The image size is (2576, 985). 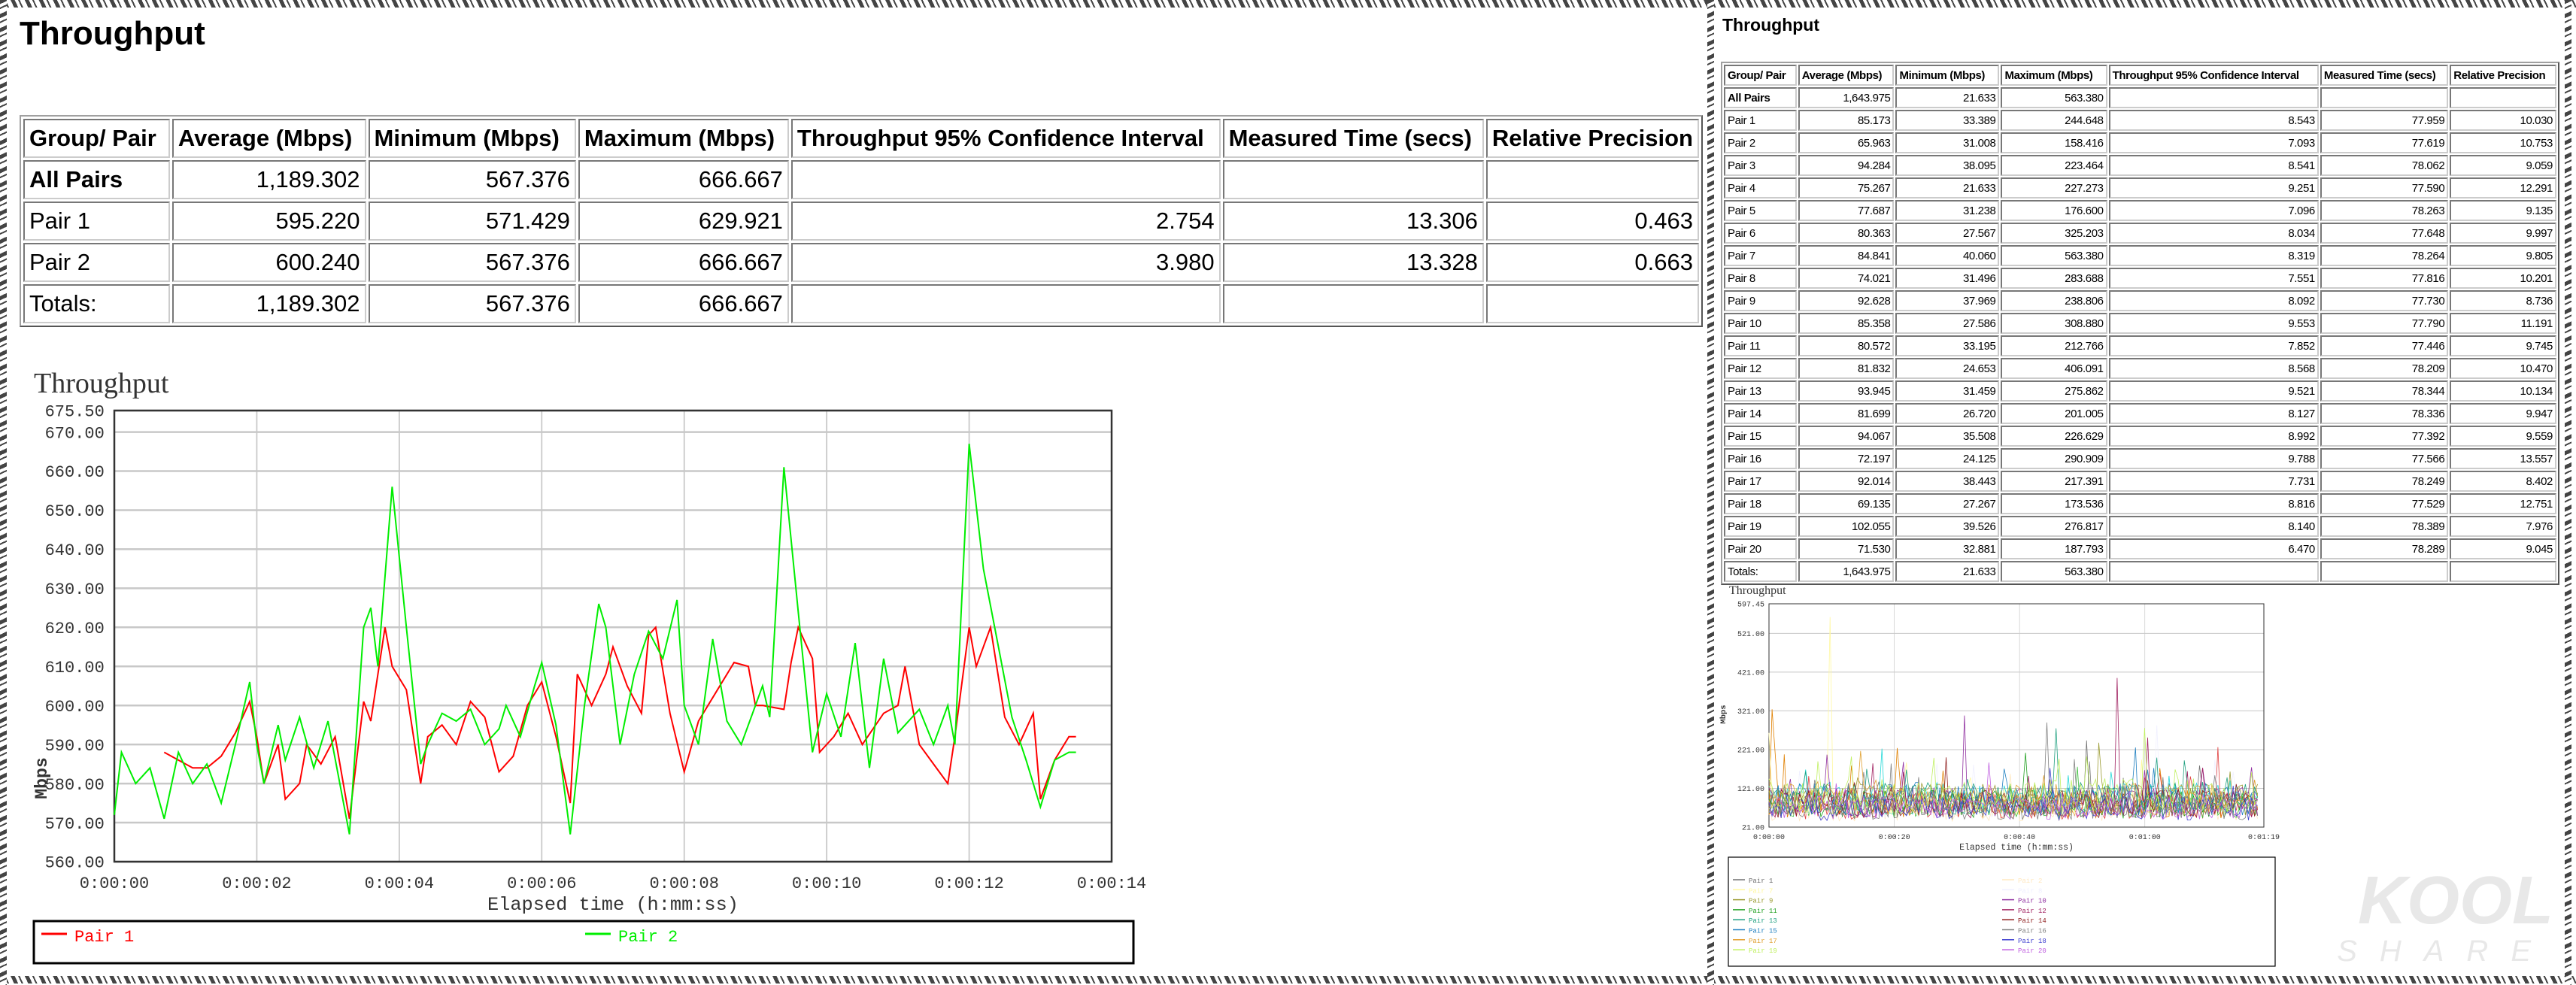 I want to click on table-cell: 71.530, so click(x=1846, y=548).